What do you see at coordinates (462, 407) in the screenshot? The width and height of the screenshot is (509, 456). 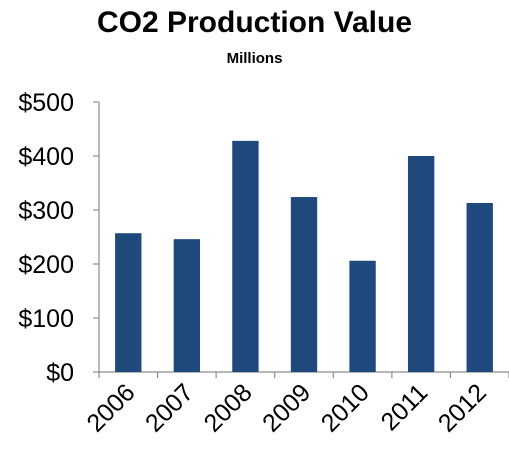 I see `x-tick-label: 2012` at bounding box center [462, 407].